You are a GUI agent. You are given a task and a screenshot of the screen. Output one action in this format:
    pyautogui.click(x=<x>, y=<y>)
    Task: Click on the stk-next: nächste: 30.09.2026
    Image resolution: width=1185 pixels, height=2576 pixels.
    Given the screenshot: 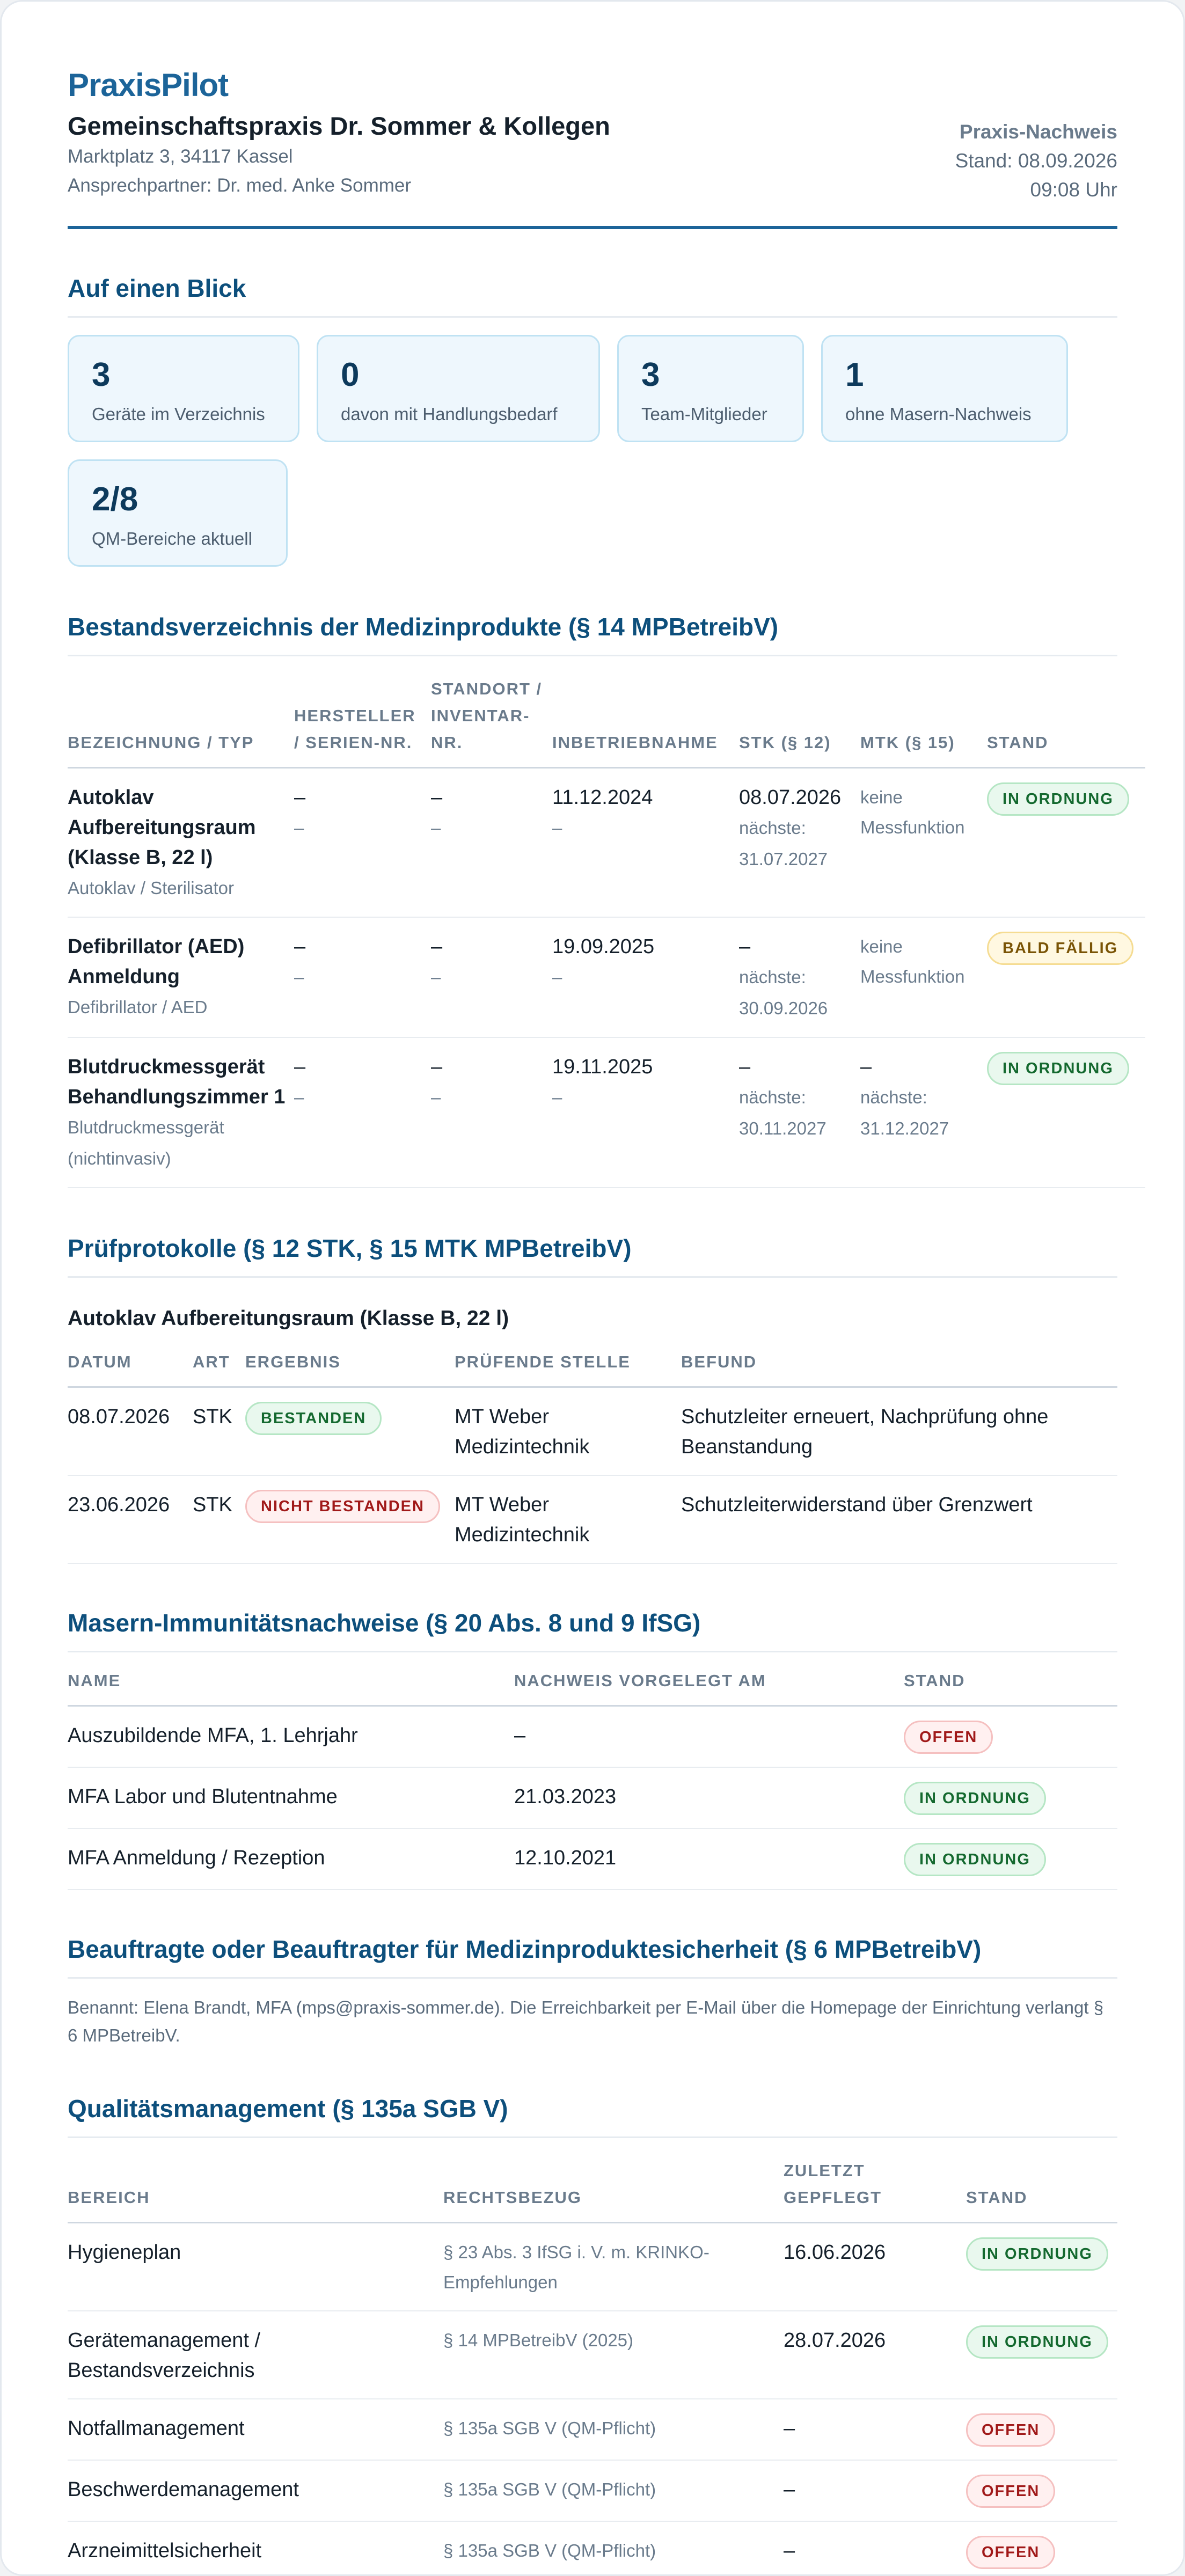 What is the action you would take?
    pyautogui.click(x=783, y=992)
    